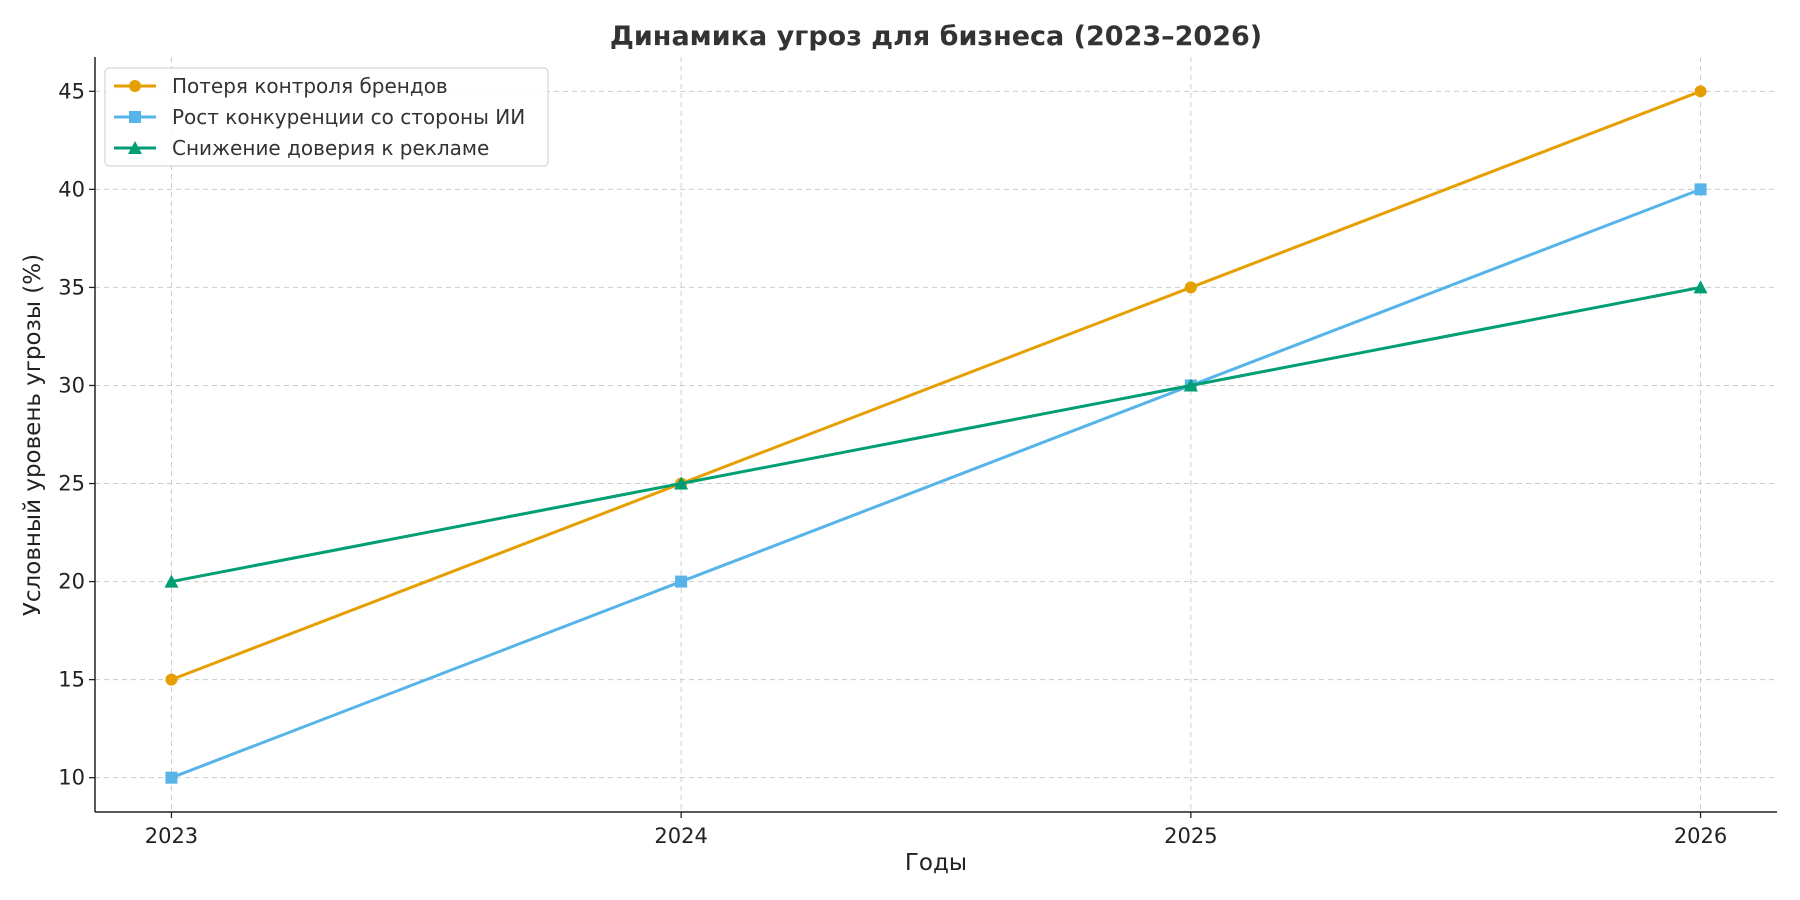 This screenshot has height=900, width=1800. I want to click on y-tick-label: 15, so click(71, 680).